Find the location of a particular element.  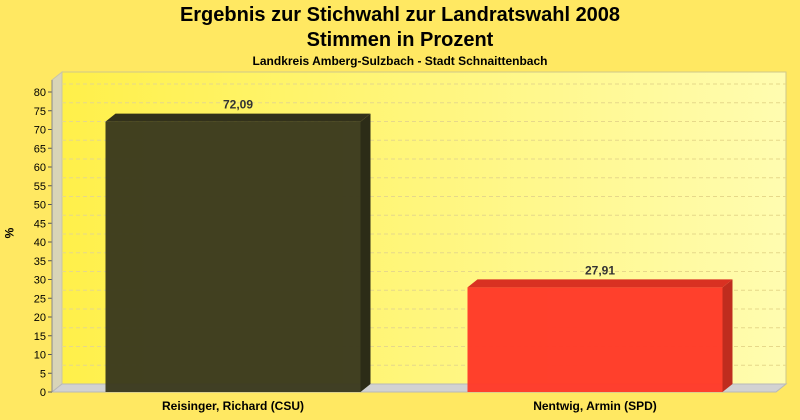

y-tick-label: 45 is located at coordinates (40, 224).